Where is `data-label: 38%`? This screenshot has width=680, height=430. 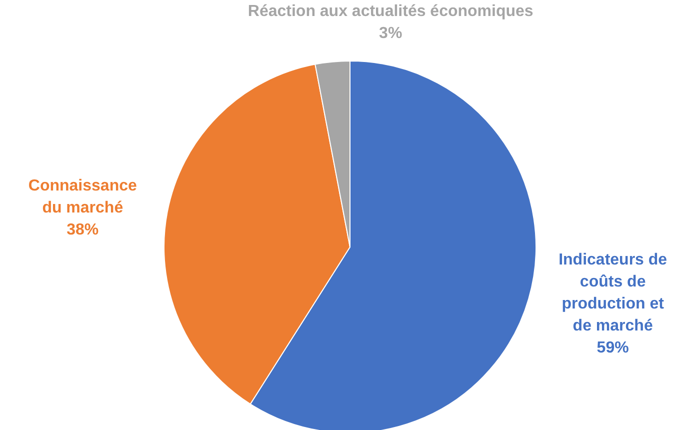 data-label: 38% is located at coordinates (82, 230).